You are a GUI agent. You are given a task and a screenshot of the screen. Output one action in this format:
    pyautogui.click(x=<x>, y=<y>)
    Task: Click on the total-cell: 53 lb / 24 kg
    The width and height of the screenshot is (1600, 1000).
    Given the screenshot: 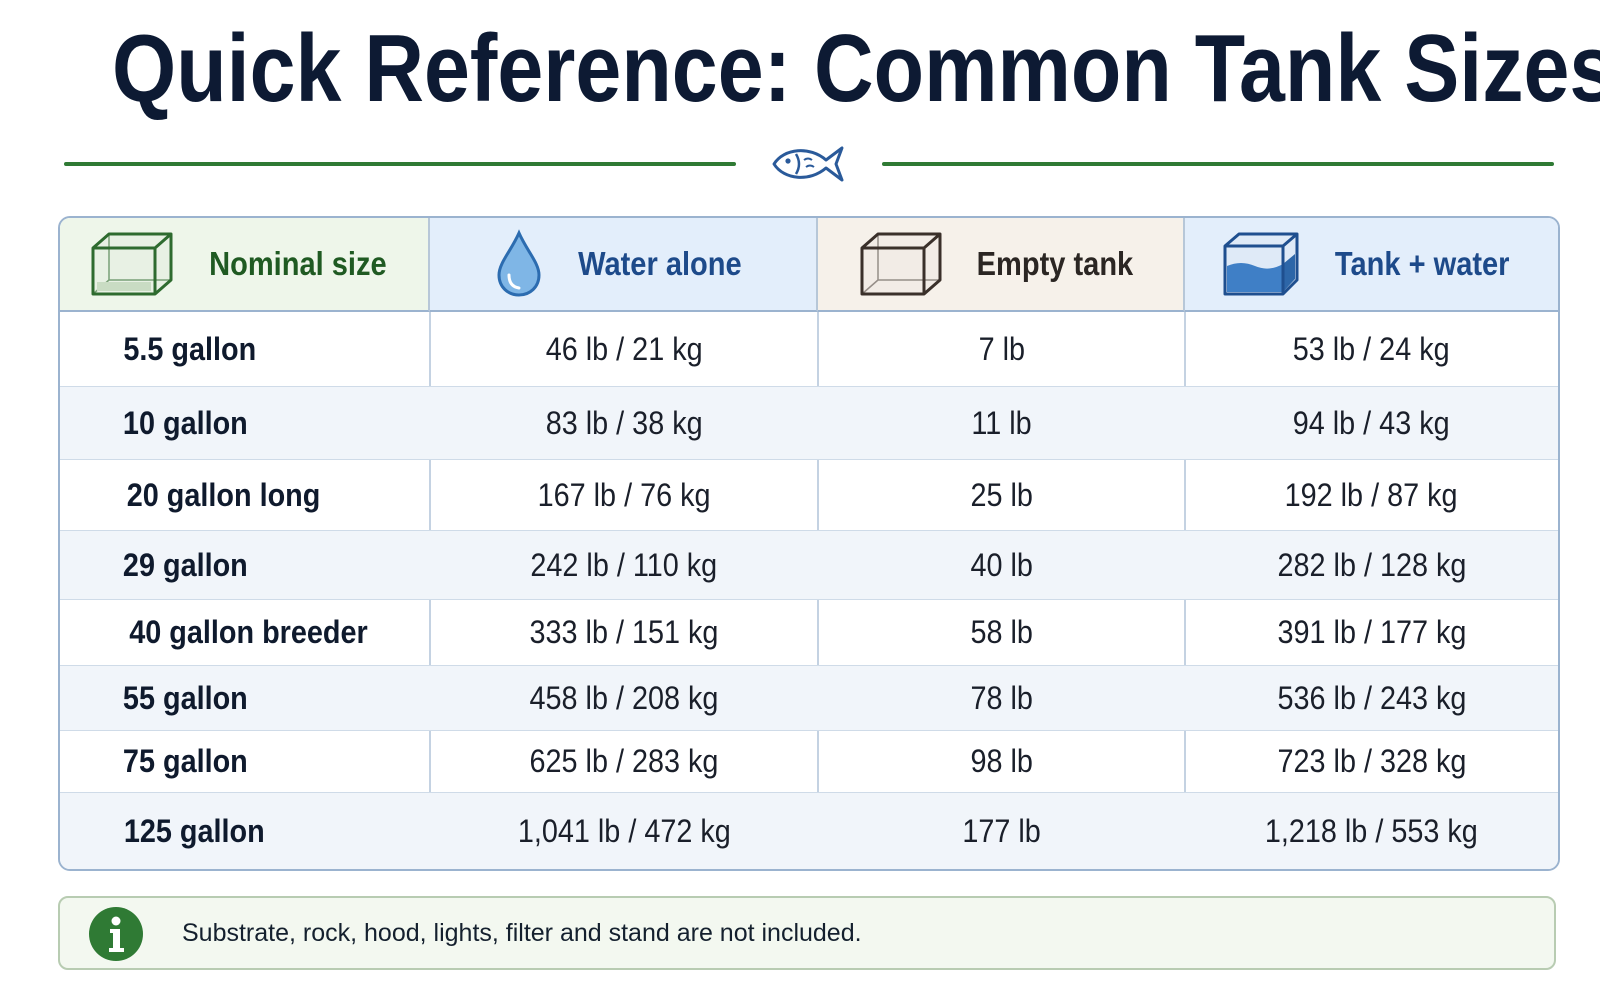 What is the action you would take?
    pyautogui.click(x=1371, y=348)
    